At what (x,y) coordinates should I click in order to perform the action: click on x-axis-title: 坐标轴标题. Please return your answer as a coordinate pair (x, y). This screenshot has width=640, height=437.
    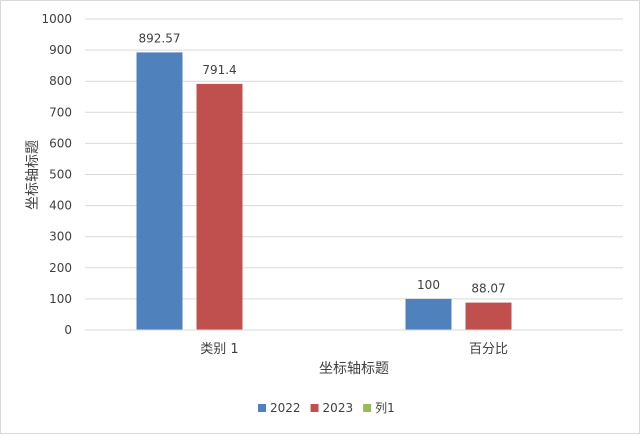
    Looking at the image, I should click on (354, 369).